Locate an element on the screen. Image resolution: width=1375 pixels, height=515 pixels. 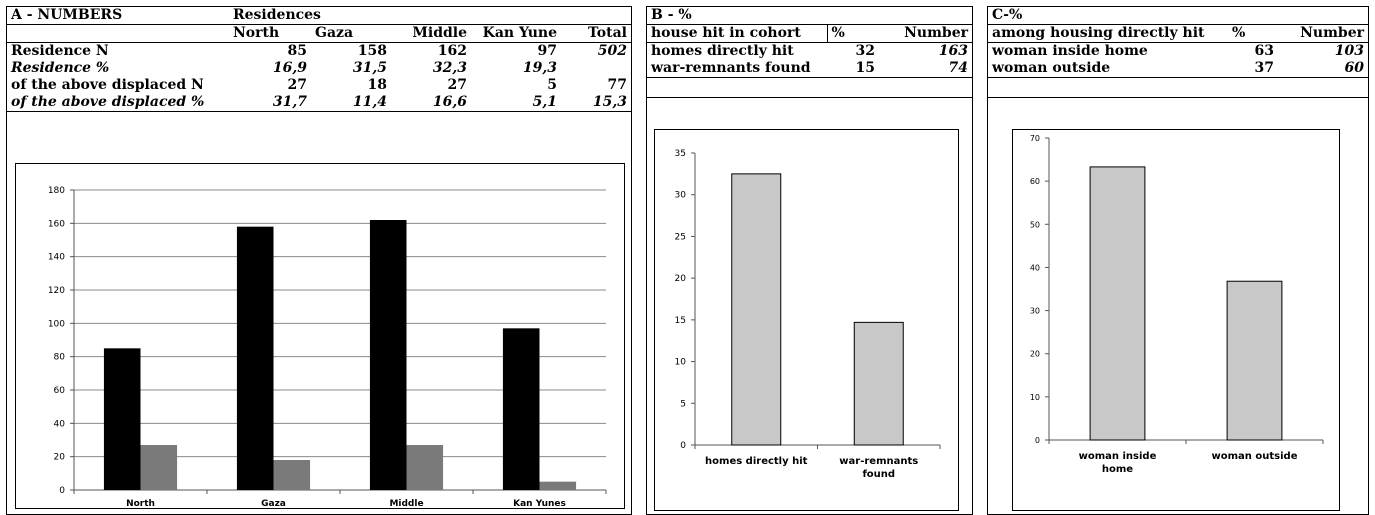
y-tick-label: 160 is located at coordinates (56, 224).